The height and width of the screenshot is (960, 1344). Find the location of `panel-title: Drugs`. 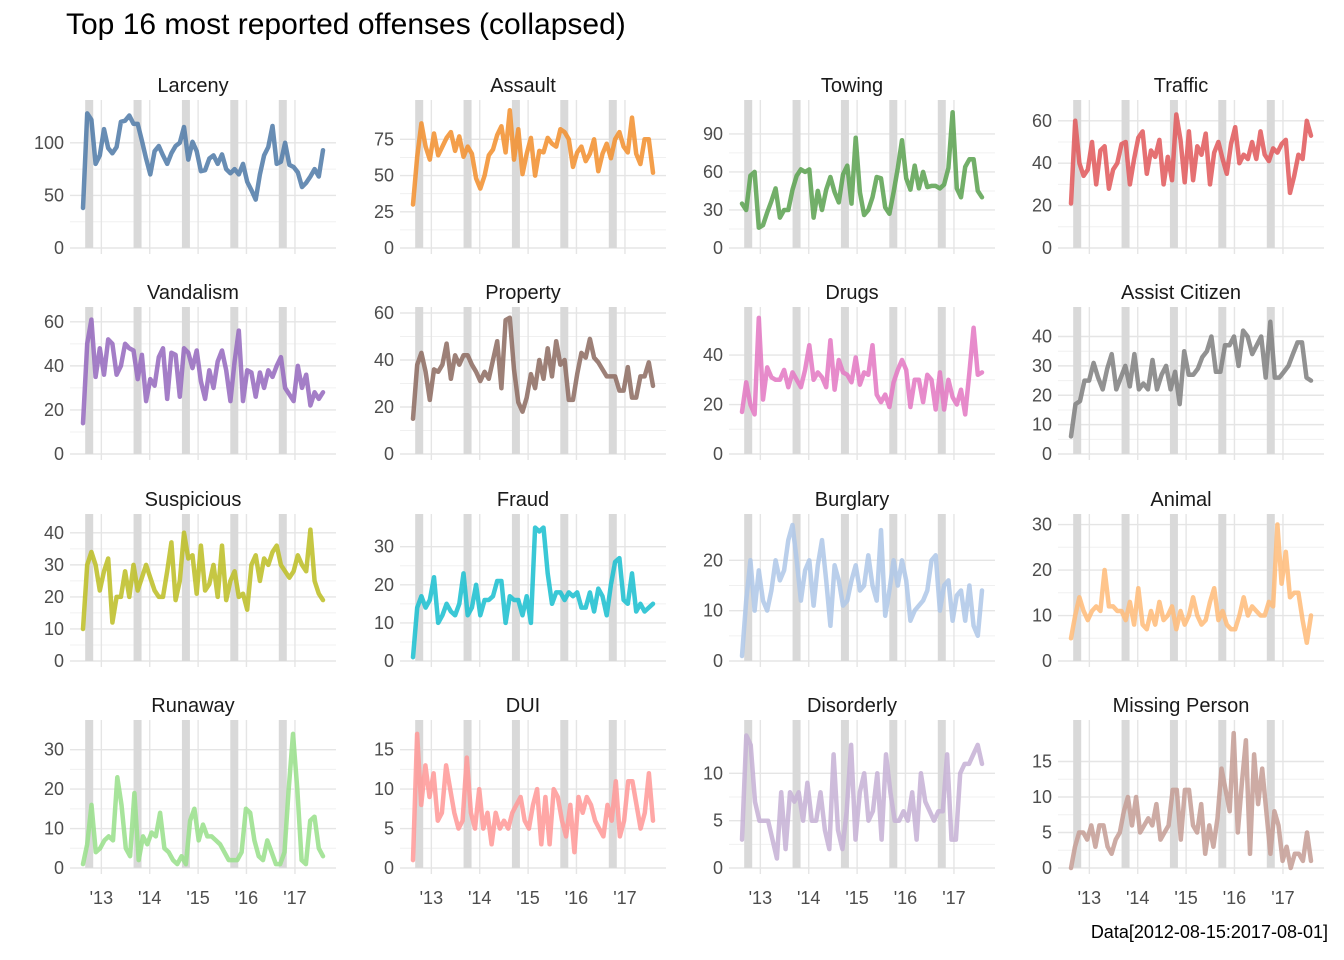

panel-title: Drugs is located at coordinates (851, 293).